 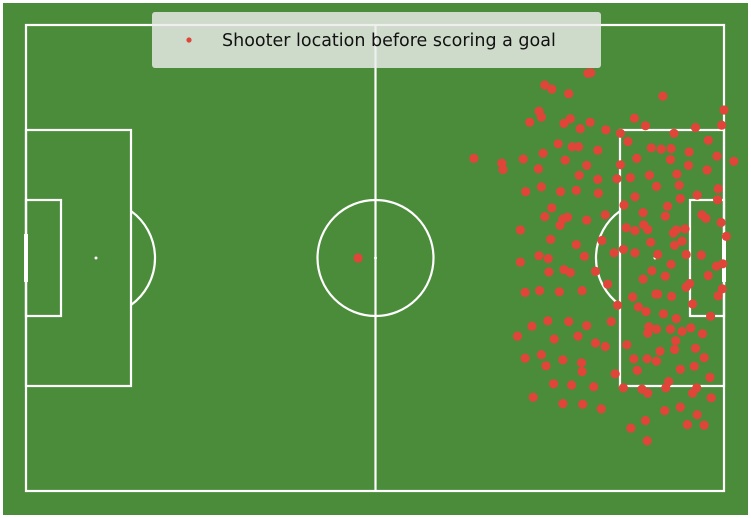 What do you see at coordinates (389, 41) in the screenshot?
I see `legend-label: Shooter location before scoring a goal` at bounding box center [389, 41].